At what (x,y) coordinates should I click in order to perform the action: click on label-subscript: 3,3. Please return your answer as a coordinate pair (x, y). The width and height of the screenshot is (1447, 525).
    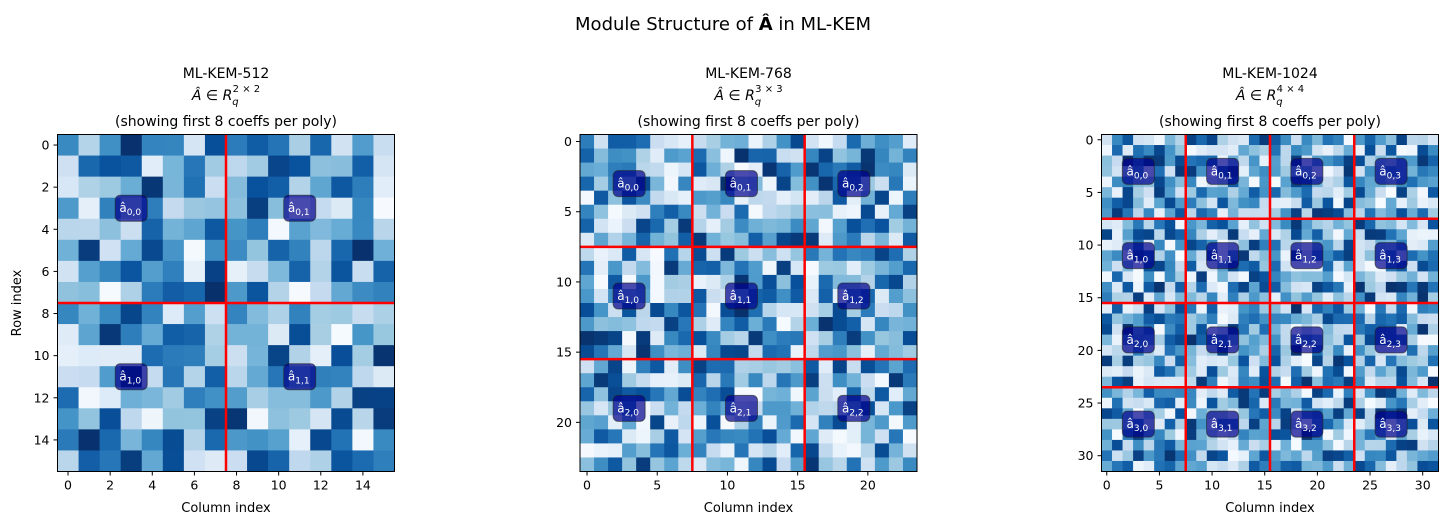
    Looking at the image, I should click on (1394, 429).